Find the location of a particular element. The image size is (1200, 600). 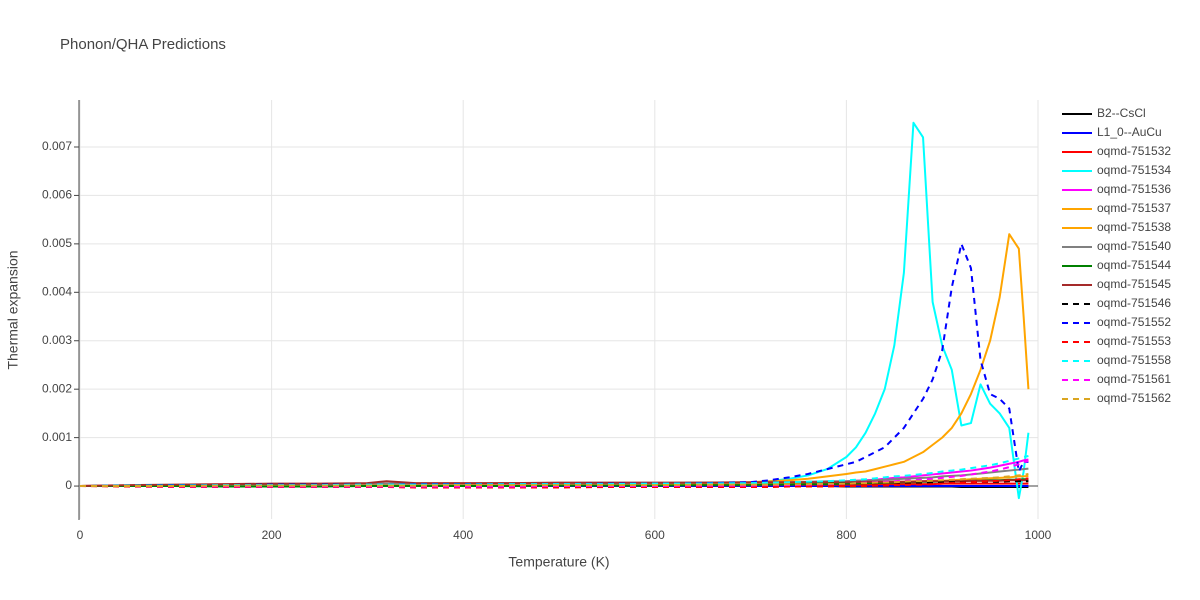

y-tick-label: 0.004 is located at coordinates (57, 291).